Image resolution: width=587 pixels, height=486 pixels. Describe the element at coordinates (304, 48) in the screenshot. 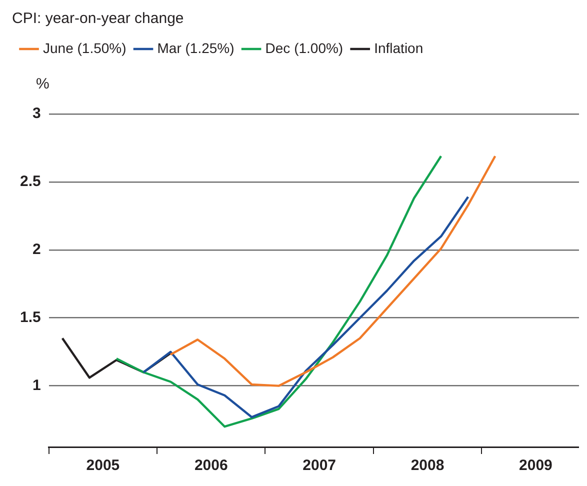

I see `legend-label: Dec (1.00%)` at that location.